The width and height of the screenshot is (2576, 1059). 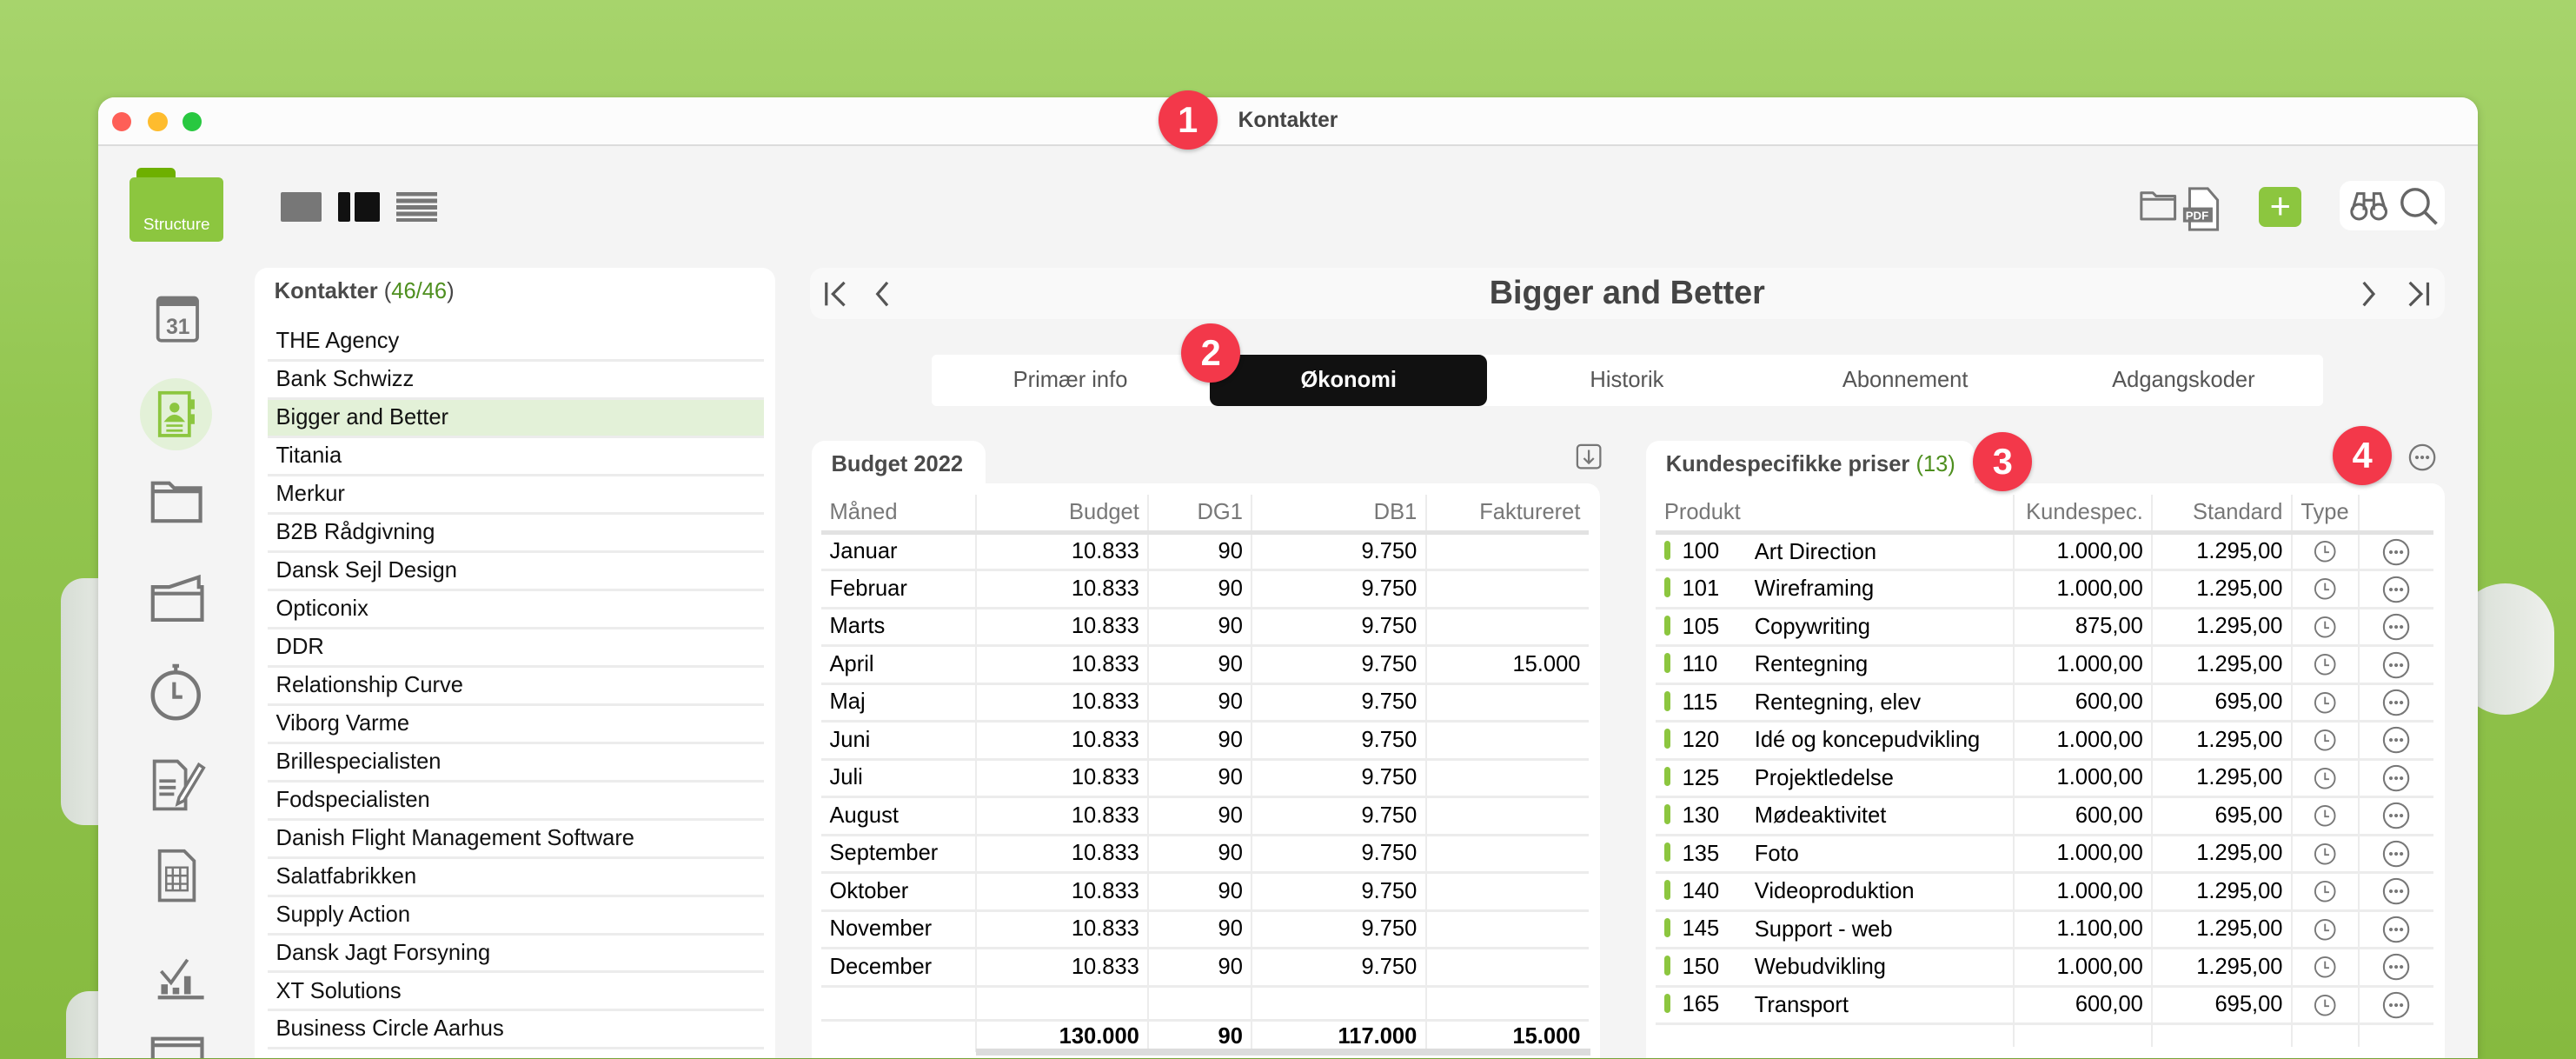 What do you see at coordinates (177, 1046) in the screenshot?
I see `invoice-icon` at bounding box center [177, 1046].